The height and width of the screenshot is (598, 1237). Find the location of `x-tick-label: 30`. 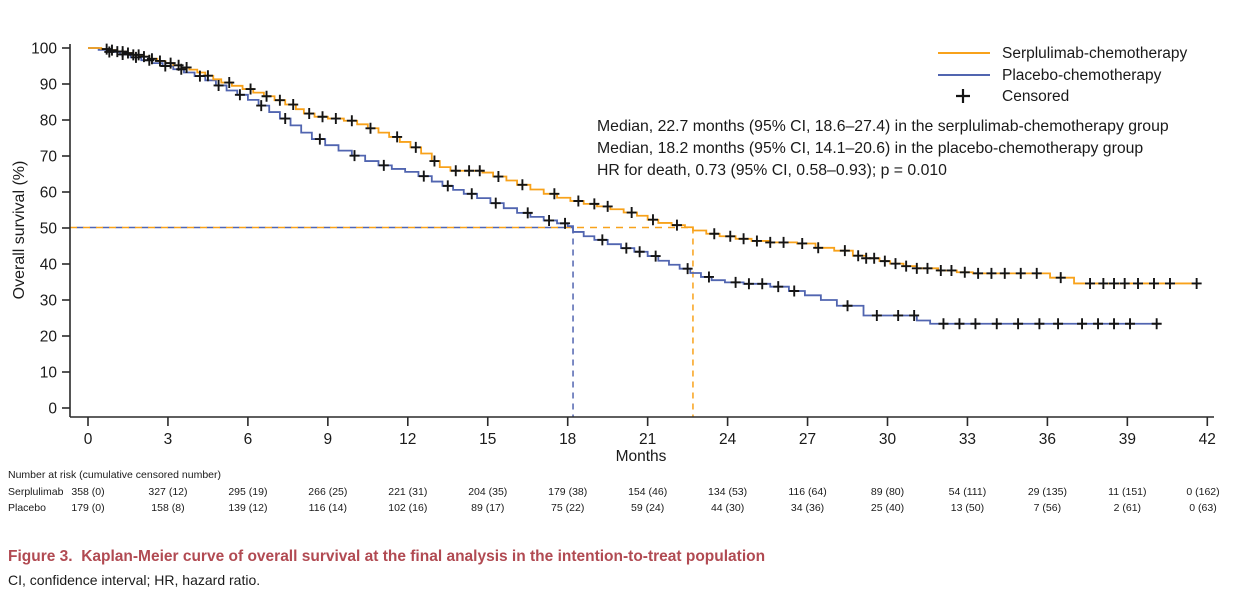

x-tick-label: 30 is located at coordinates (888, 439).